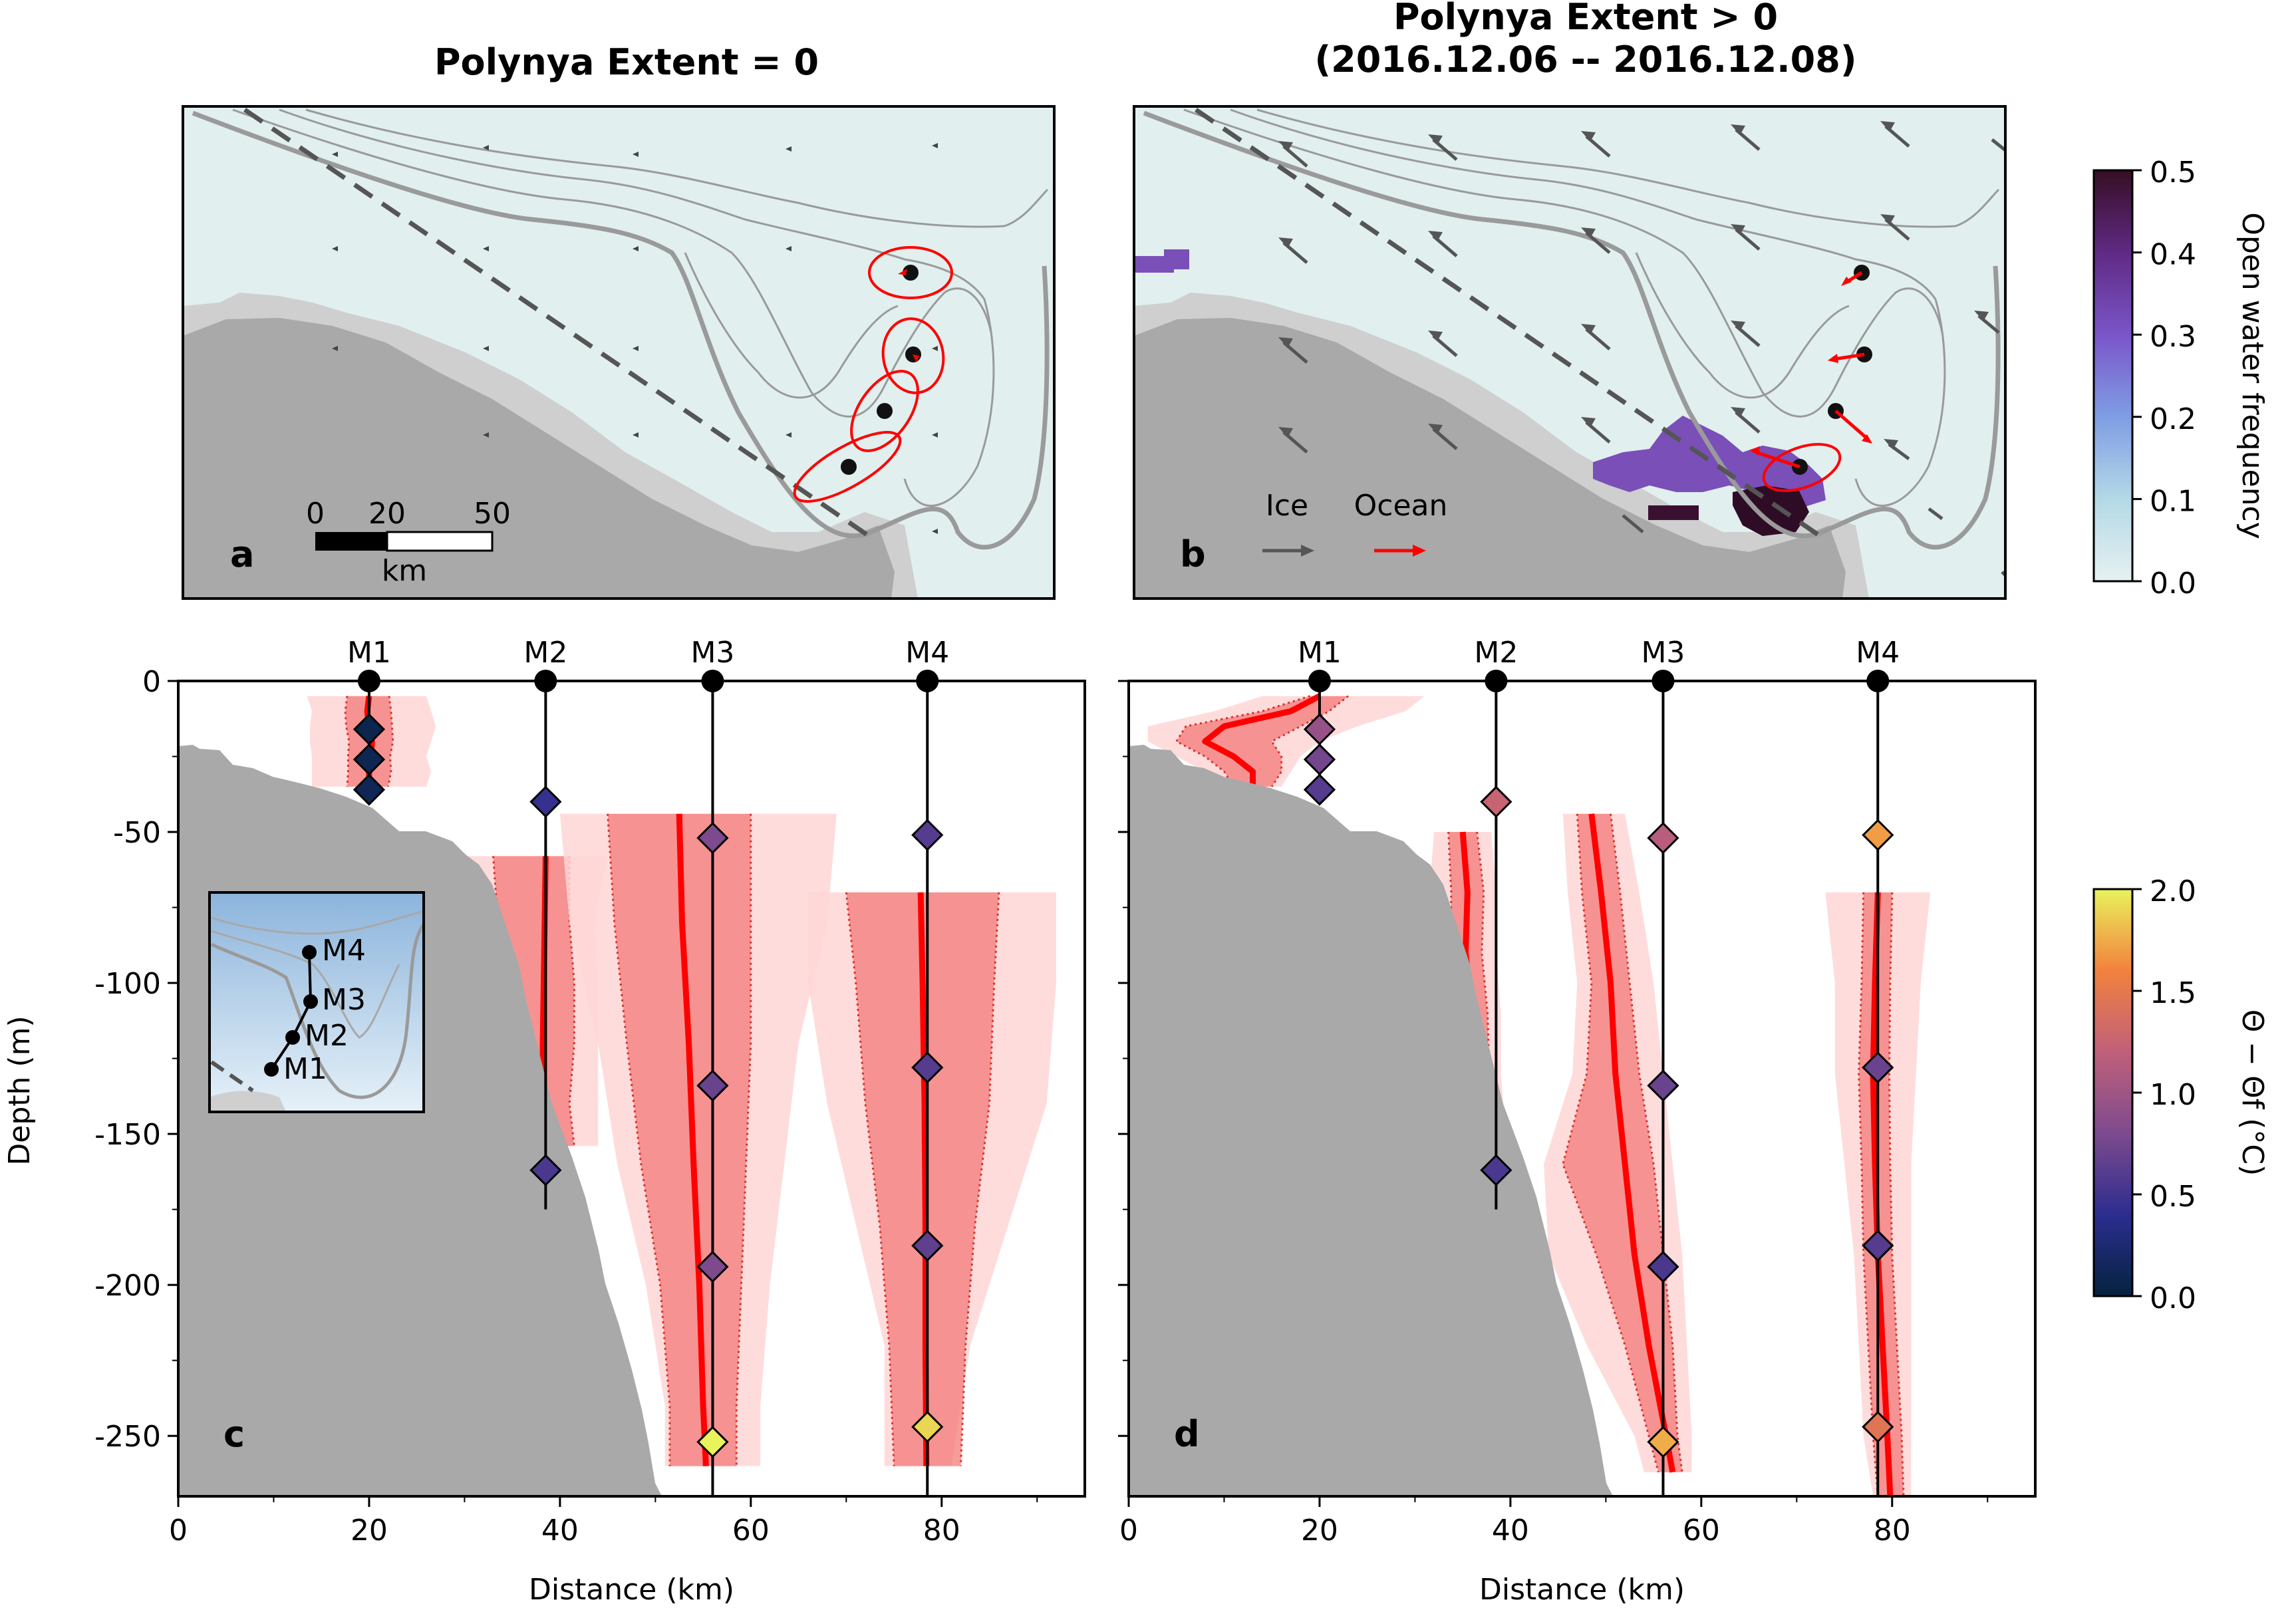  I want to click on scale-tick-20: 20, so click(387, 514).